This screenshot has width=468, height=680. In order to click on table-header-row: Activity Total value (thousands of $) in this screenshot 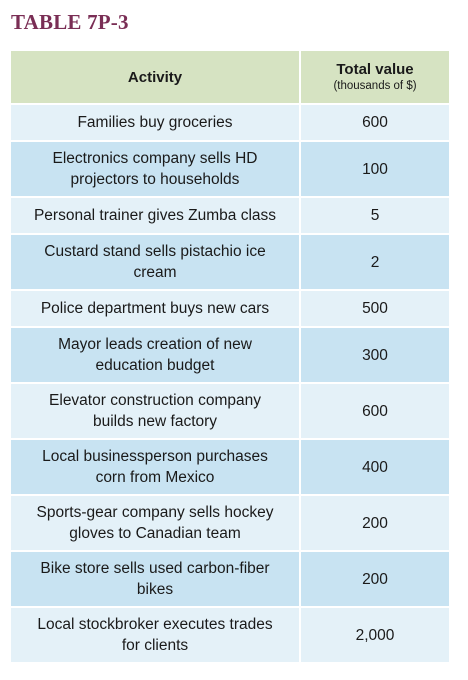, I will do `click(230, 77)`.